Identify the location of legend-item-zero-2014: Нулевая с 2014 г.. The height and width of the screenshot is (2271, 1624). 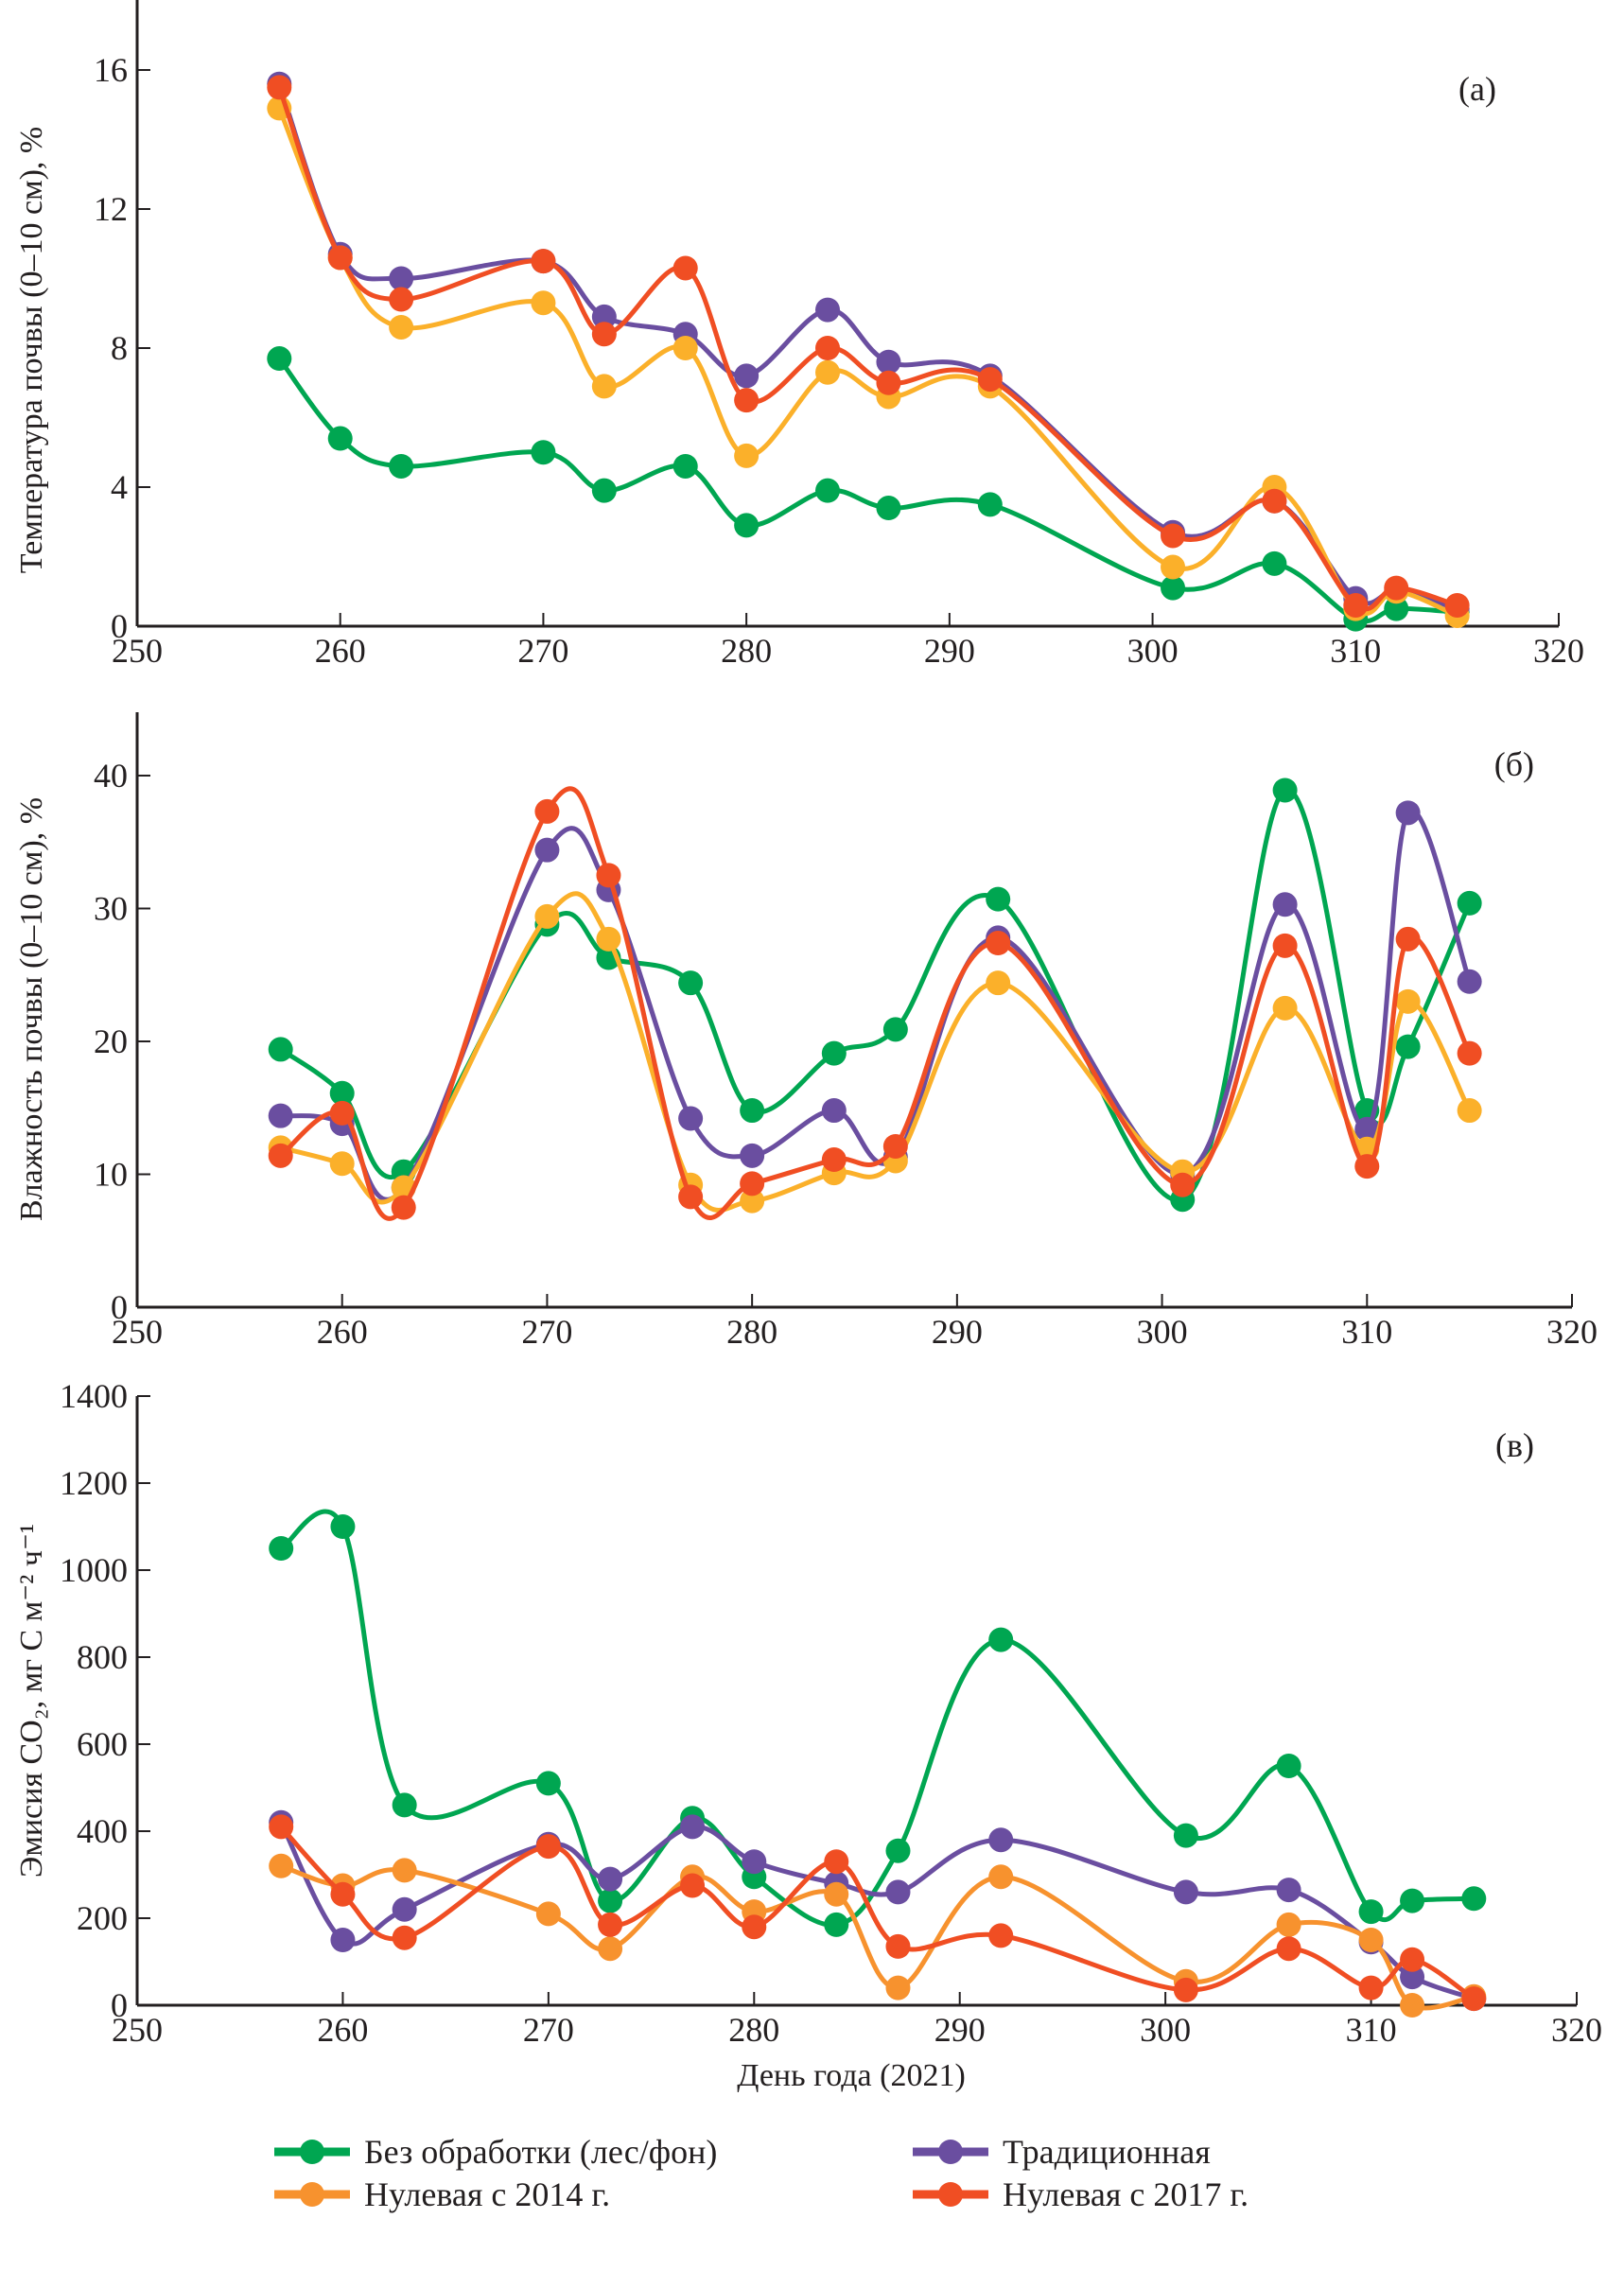
(442, 2194).